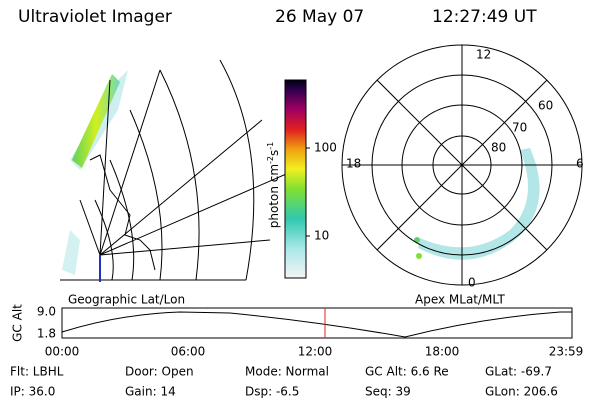  I want to click on colorbar-tick-label: 10, so click(321, 236).